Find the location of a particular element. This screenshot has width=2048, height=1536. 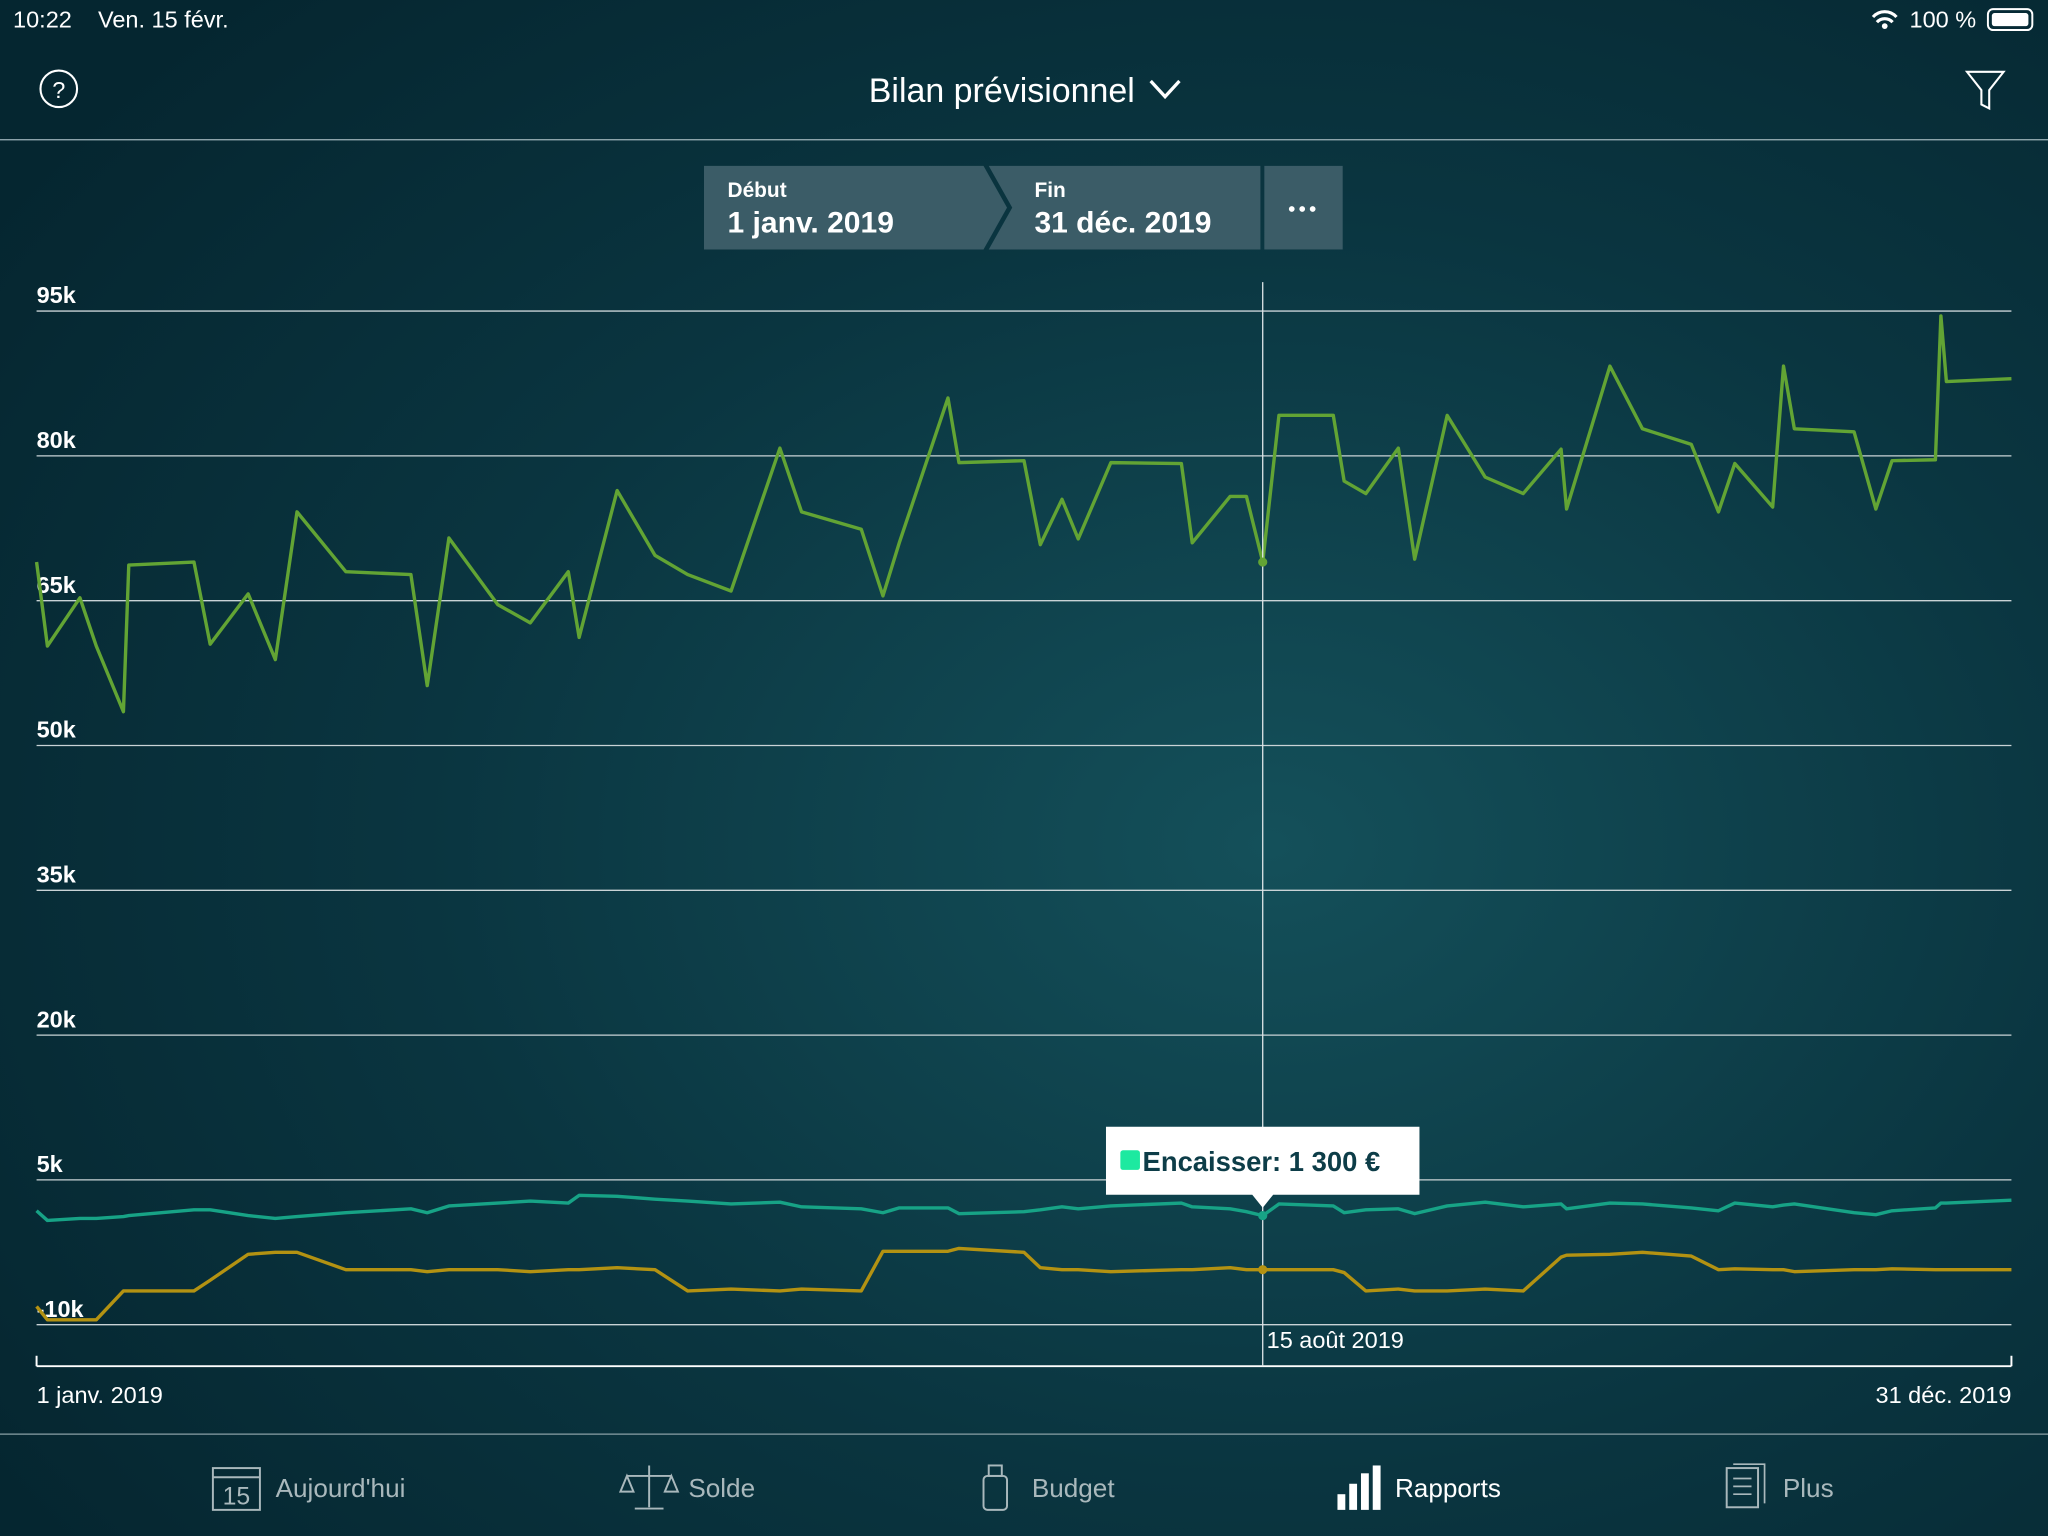

x-tick-label: 31 déc. 2019 is located at coordinates (1944, 1395).